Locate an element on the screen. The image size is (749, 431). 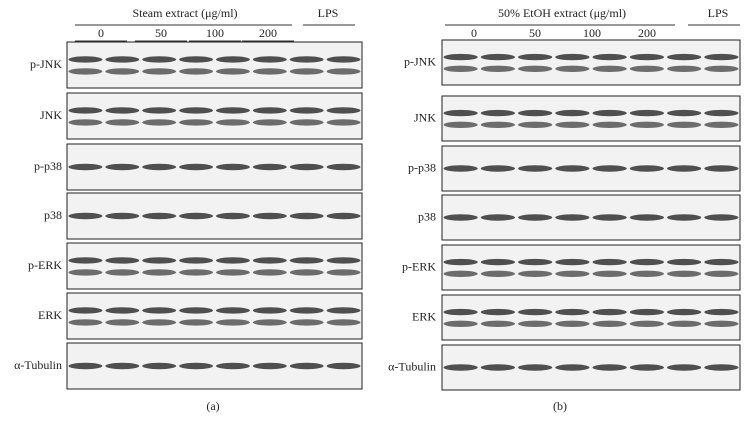
panel-header: 50% EtOH extract (μg/ml) is located at coordinates (562, 13).